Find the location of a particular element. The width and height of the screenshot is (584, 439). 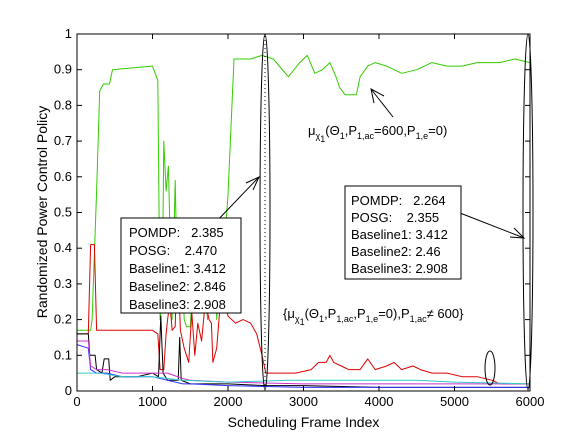

left-box-line-1: POMDP: 2.385 is located at coordinates (176, 232).